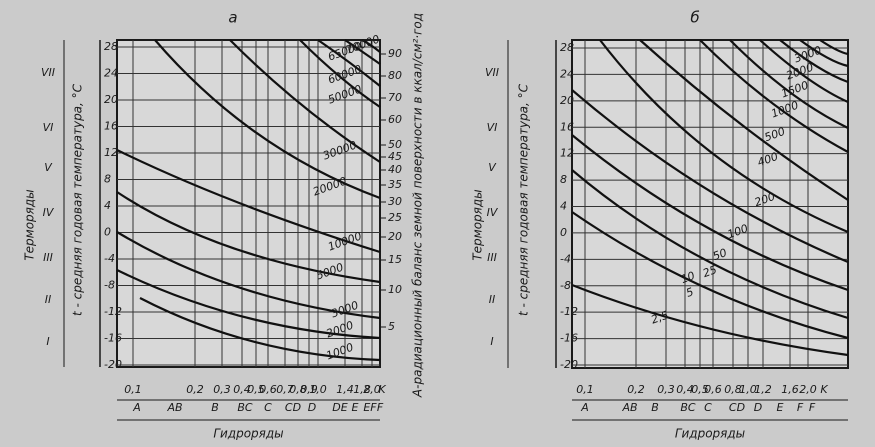 Image resolution: width=875 pixels, height=447 pixels. What do you see at coordinates (748, 389) in the screenshot?
I see `k-tick-label: 1,0` at bounding box center [748, 389].